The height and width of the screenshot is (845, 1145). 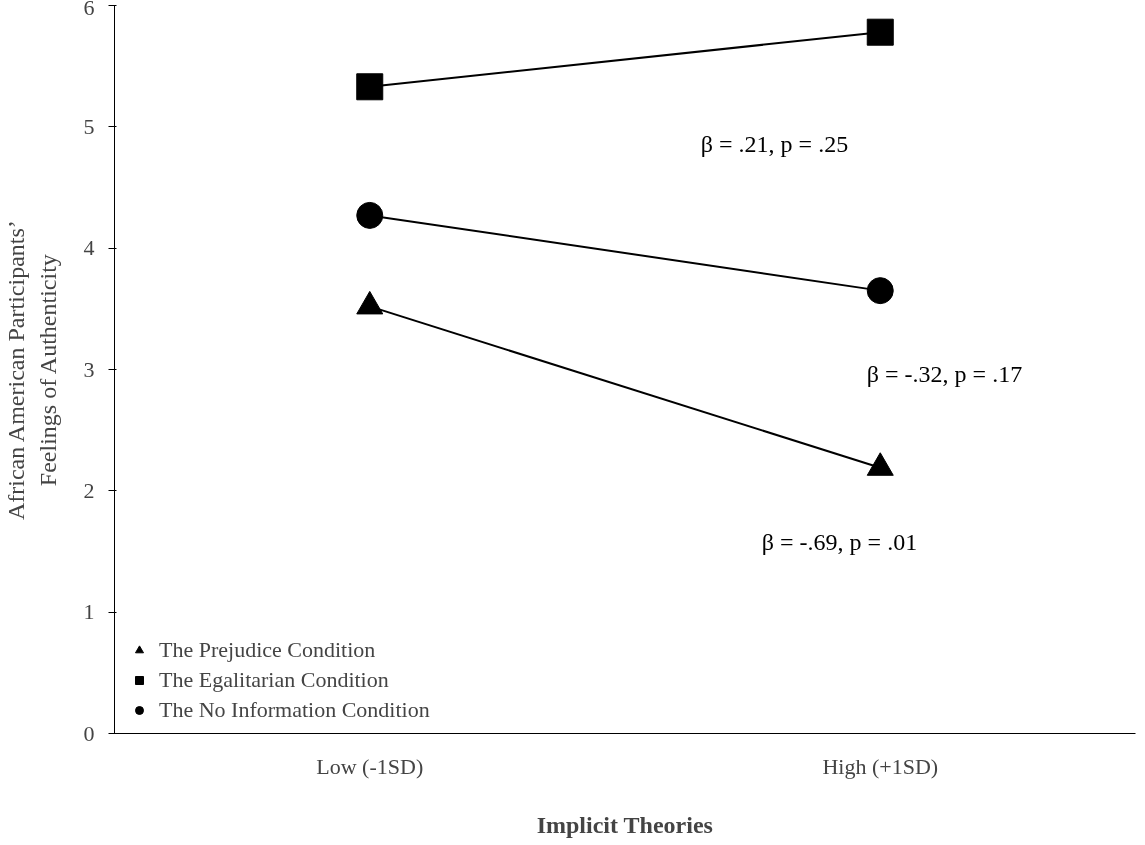 What do you see at coordinates (624, 824) in the screenshot?
I see `x-axis-title: Implicit Theories` at bounding box center [624, 824].